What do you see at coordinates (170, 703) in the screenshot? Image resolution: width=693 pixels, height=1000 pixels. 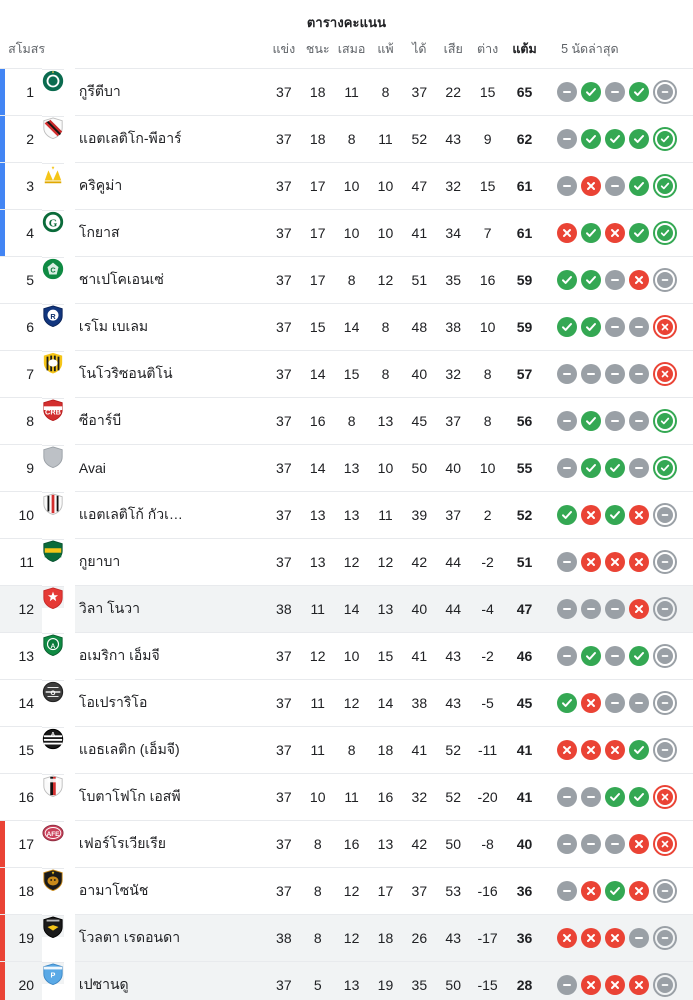 I see `team-name: โอเปราริโอ` at bounding box center [170, 703].